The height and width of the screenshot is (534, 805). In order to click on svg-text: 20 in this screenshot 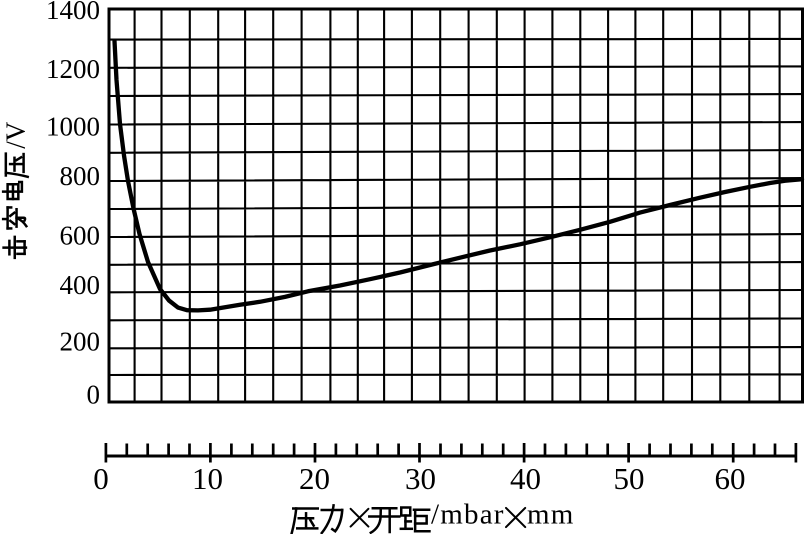, I will do `click(314, 478)`.